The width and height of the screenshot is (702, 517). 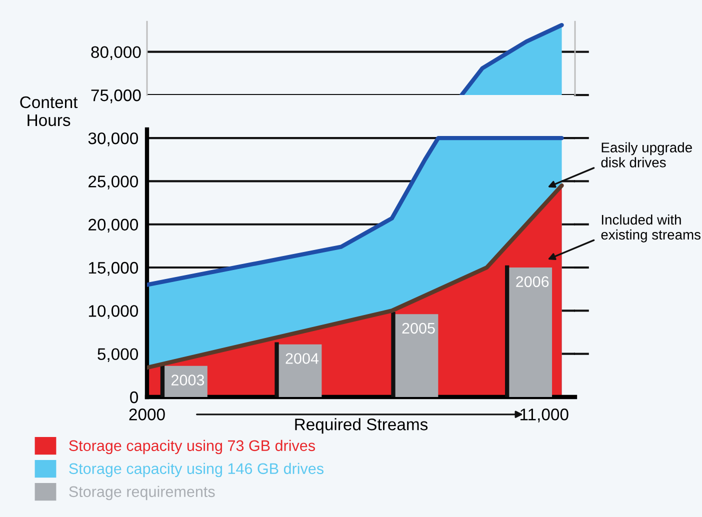 What do you see at coordinates (651, 228) in the screenshot?
I see `text: Included with existing streams` at bounding box center [651, 228].